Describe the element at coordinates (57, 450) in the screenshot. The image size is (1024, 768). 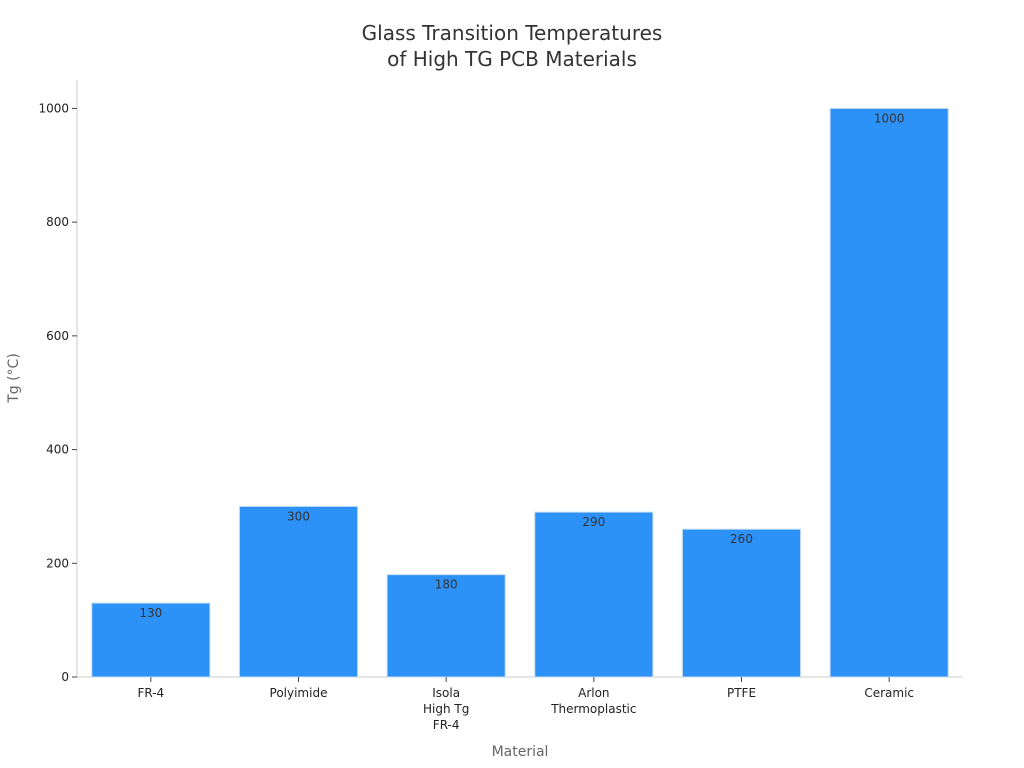
I see `y-tick-label: 400` at that location.